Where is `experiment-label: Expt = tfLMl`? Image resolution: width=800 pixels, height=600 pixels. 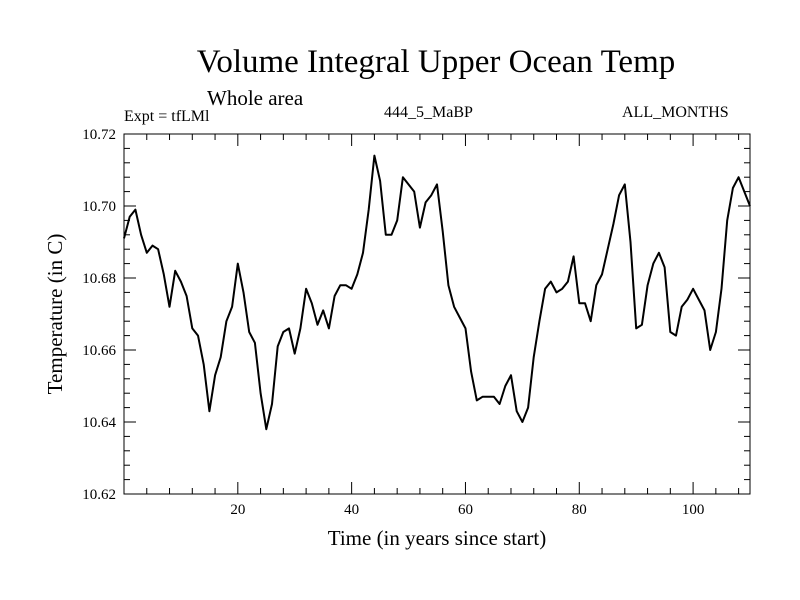
experiment-label: Expt = tfLMl is located at coordinates (167, 116).